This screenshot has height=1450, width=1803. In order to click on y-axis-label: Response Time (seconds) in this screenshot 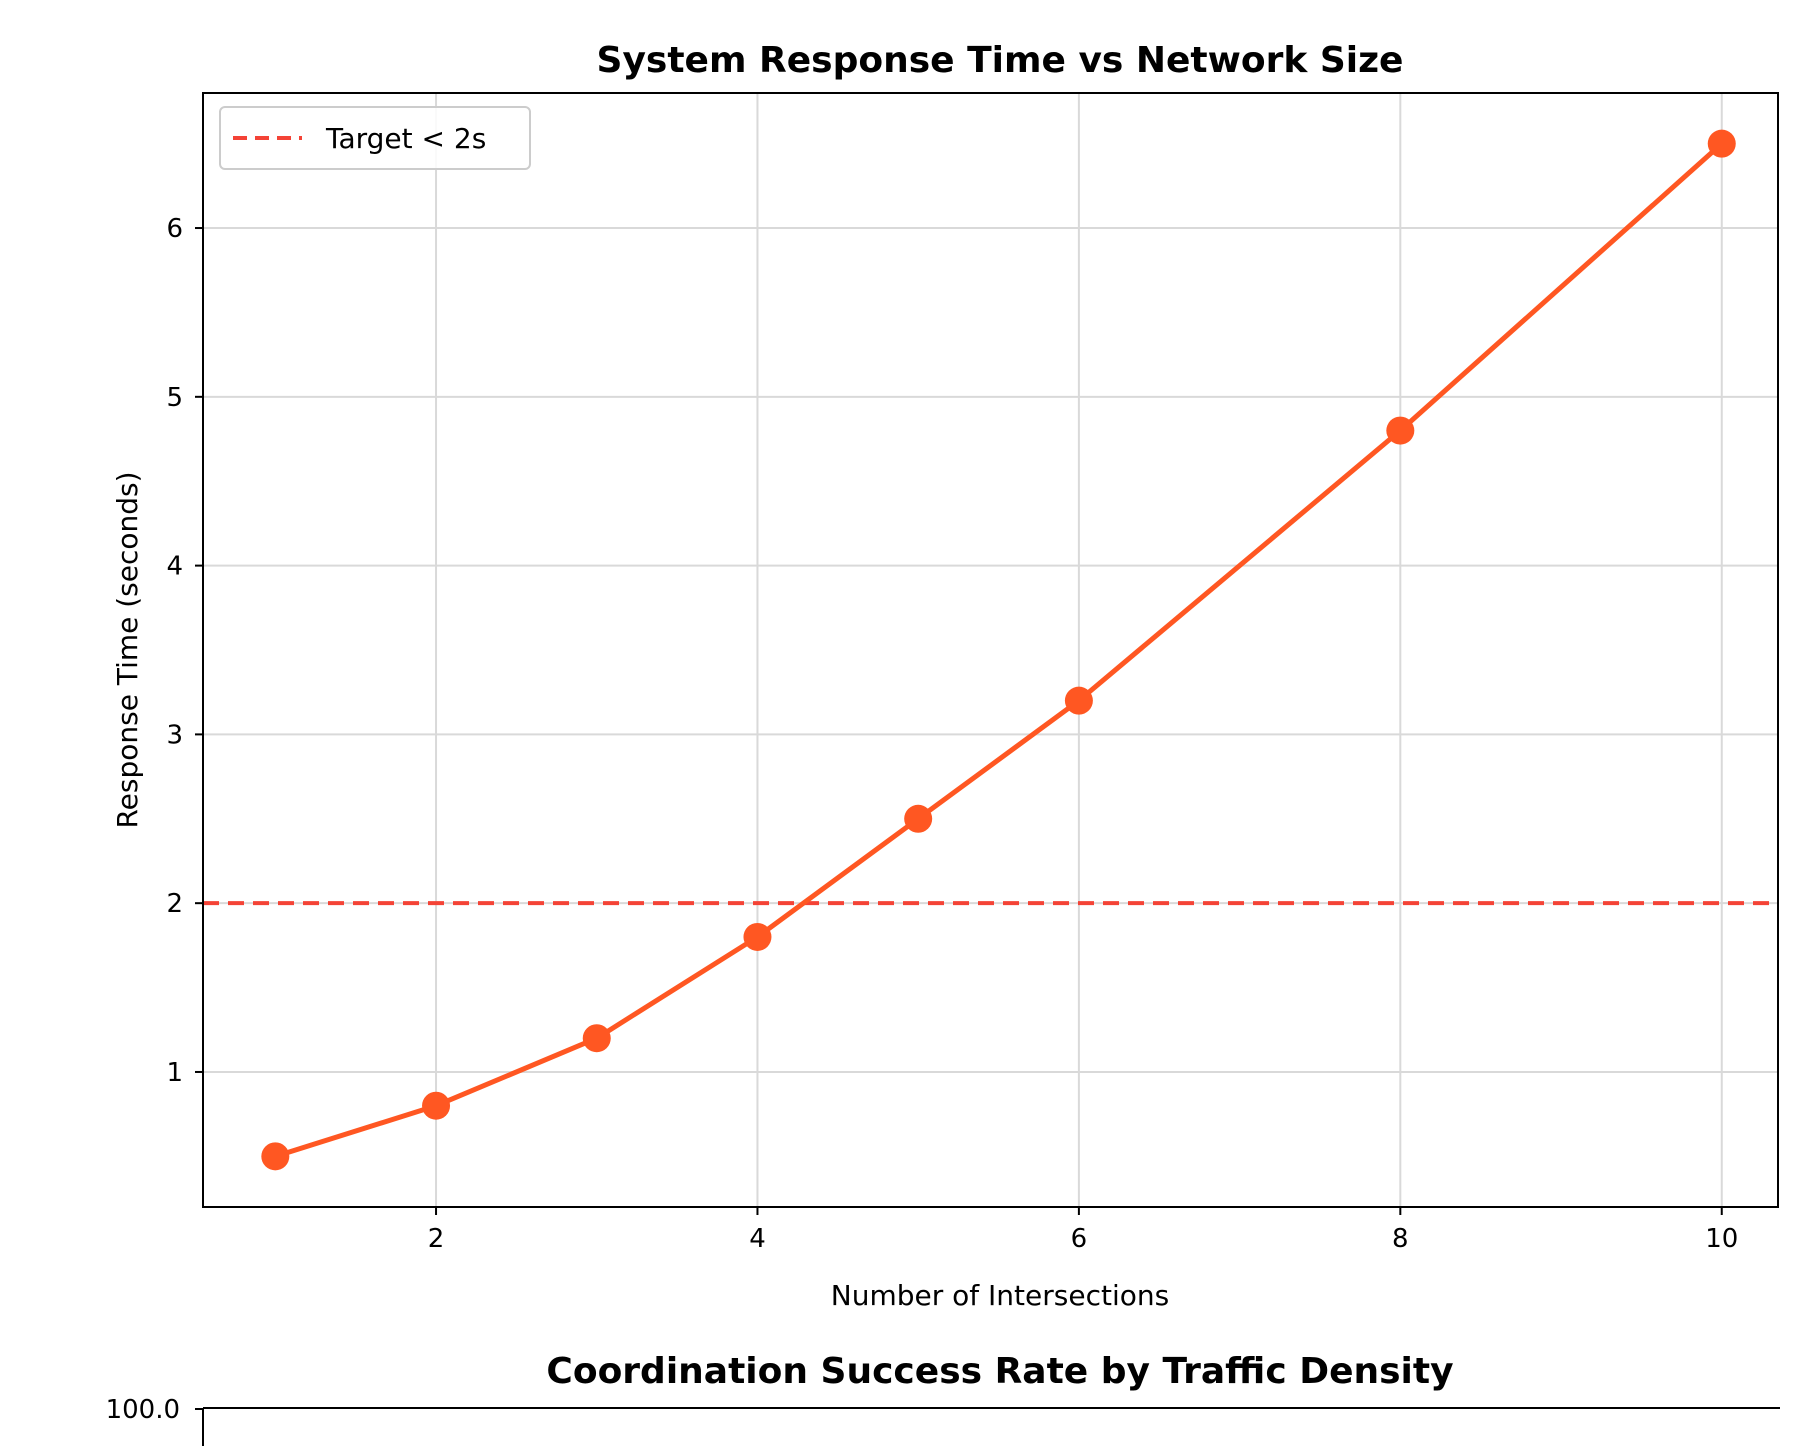, I will do `click(127, 649)`.